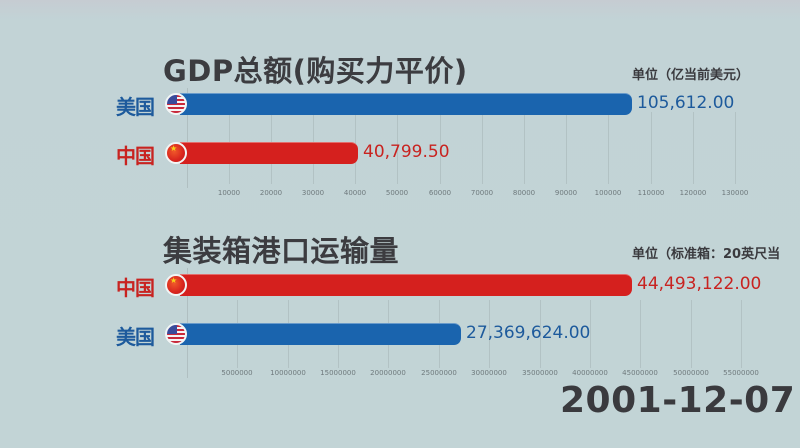  I want to click on tick-label: 80000, so click(524, 193).